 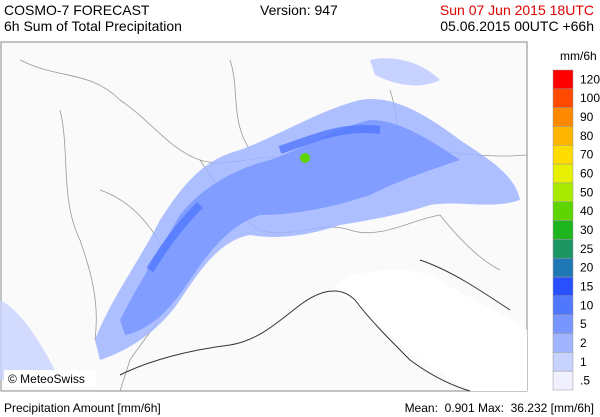 What do you see at coordinates (583, 362) in the screenshot?
I see `legend-label: 1` at bounding box center [583, 362].